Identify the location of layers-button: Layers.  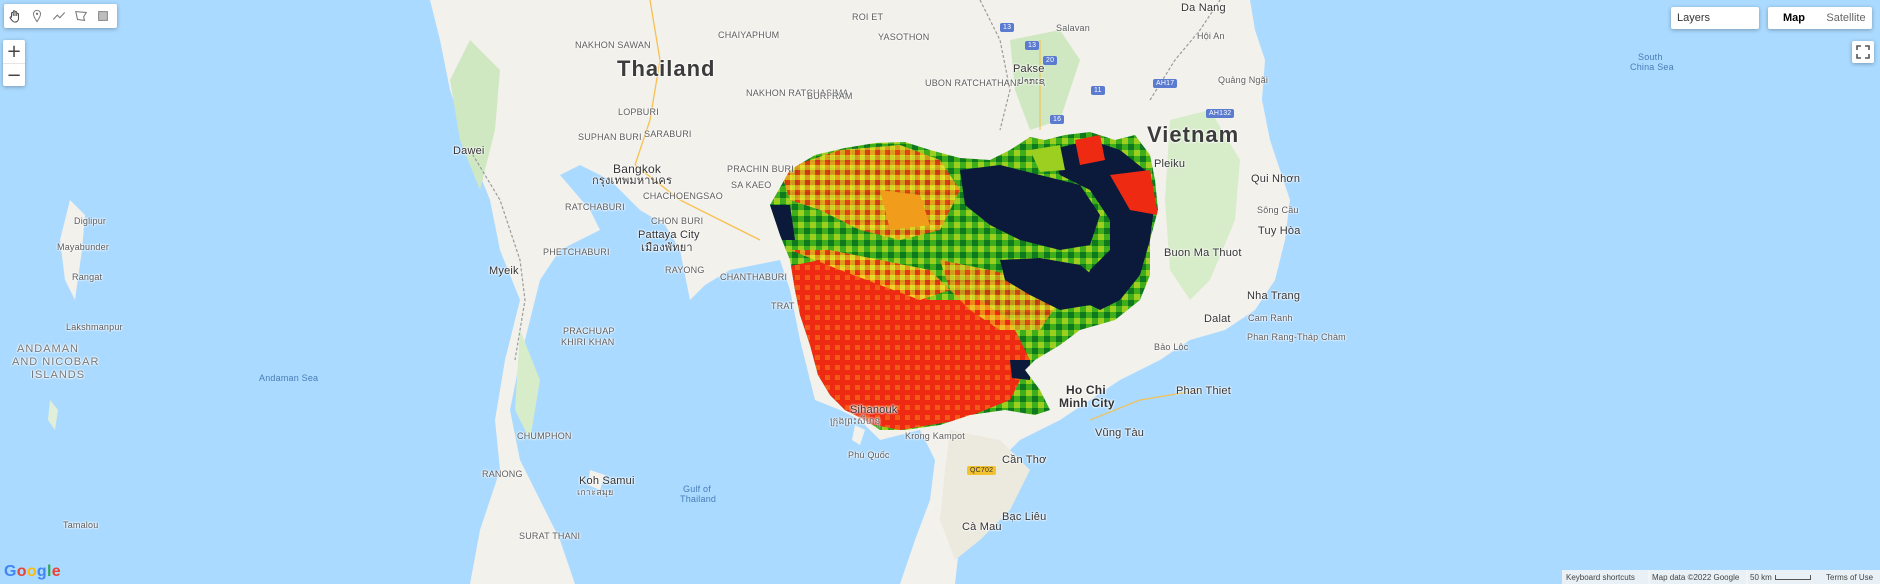
(1715, 18).